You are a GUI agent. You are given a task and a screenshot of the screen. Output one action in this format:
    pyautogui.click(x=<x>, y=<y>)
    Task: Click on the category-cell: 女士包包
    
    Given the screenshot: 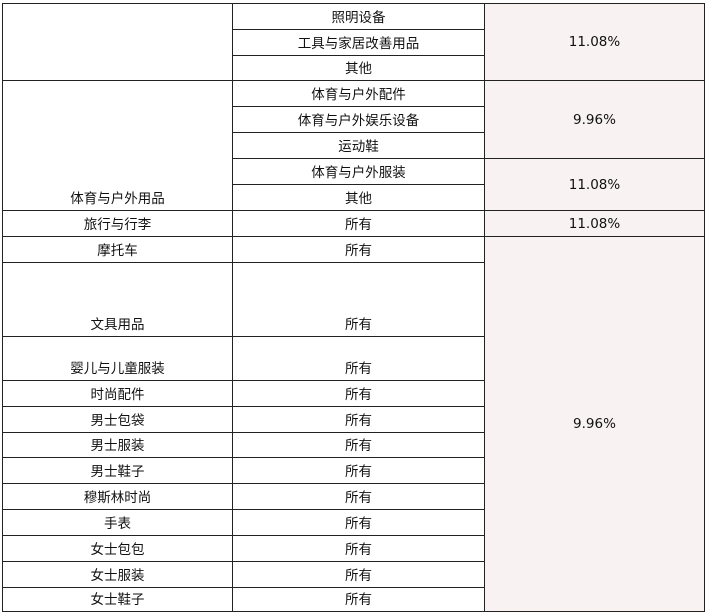 What is the action you would take?
    pyautogui.click(x=117, y=548)
    